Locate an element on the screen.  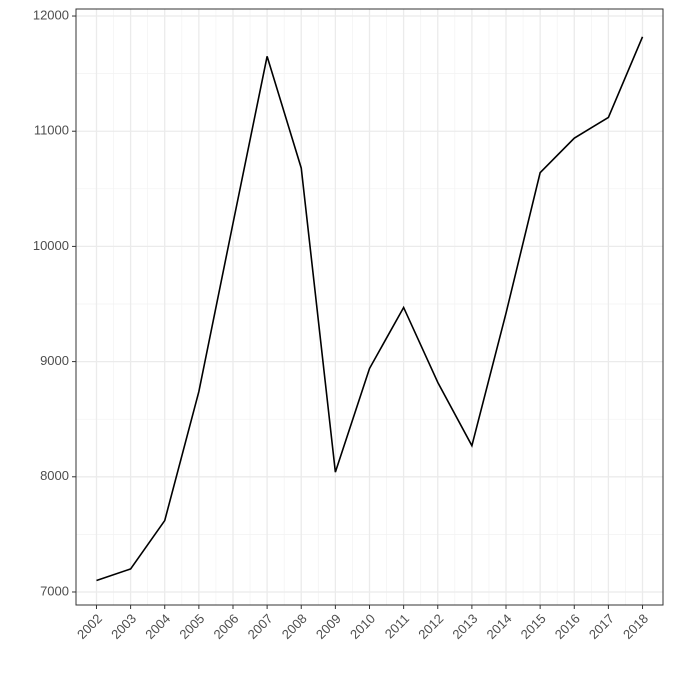
x-tick-label: 2017 is located at coordinates (601, 626).